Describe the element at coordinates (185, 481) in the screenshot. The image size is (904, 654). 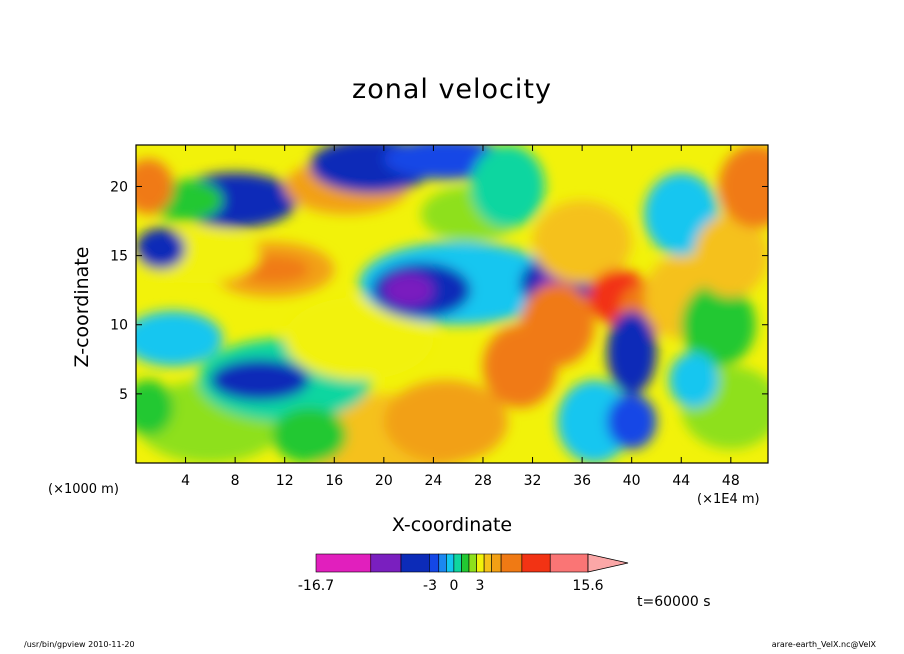
I see `x-tick-label: 4` at that location.